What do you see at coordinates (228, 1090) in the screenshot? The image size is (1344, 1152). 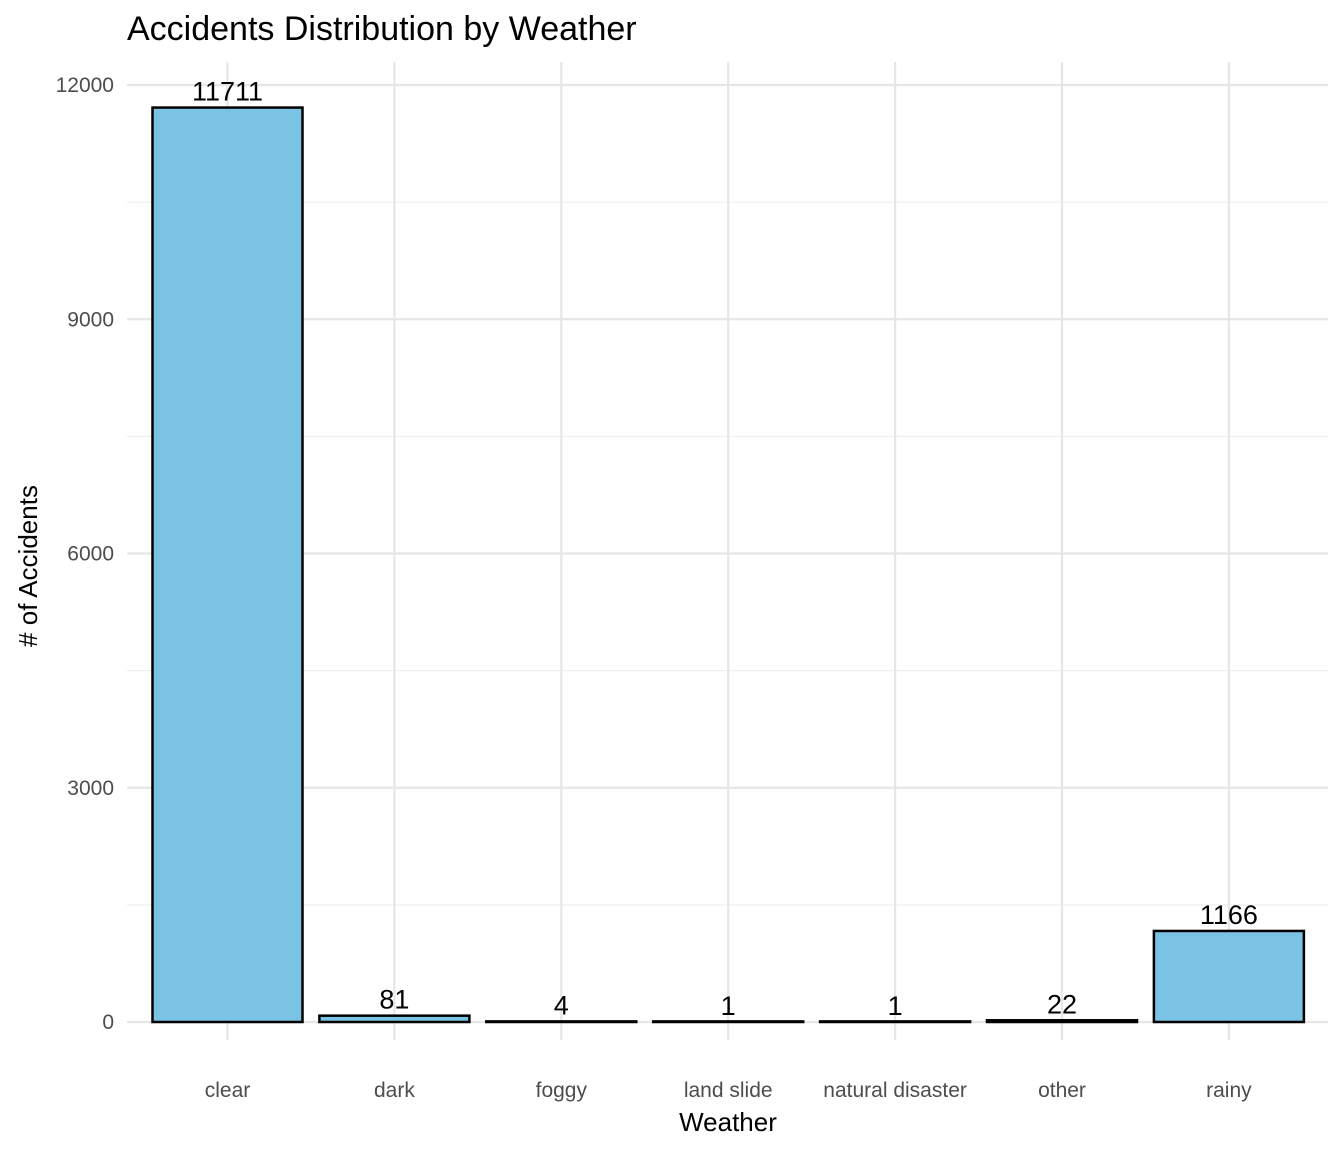 I see `x-tick-label: clear` at bounding box center [228, 1090].